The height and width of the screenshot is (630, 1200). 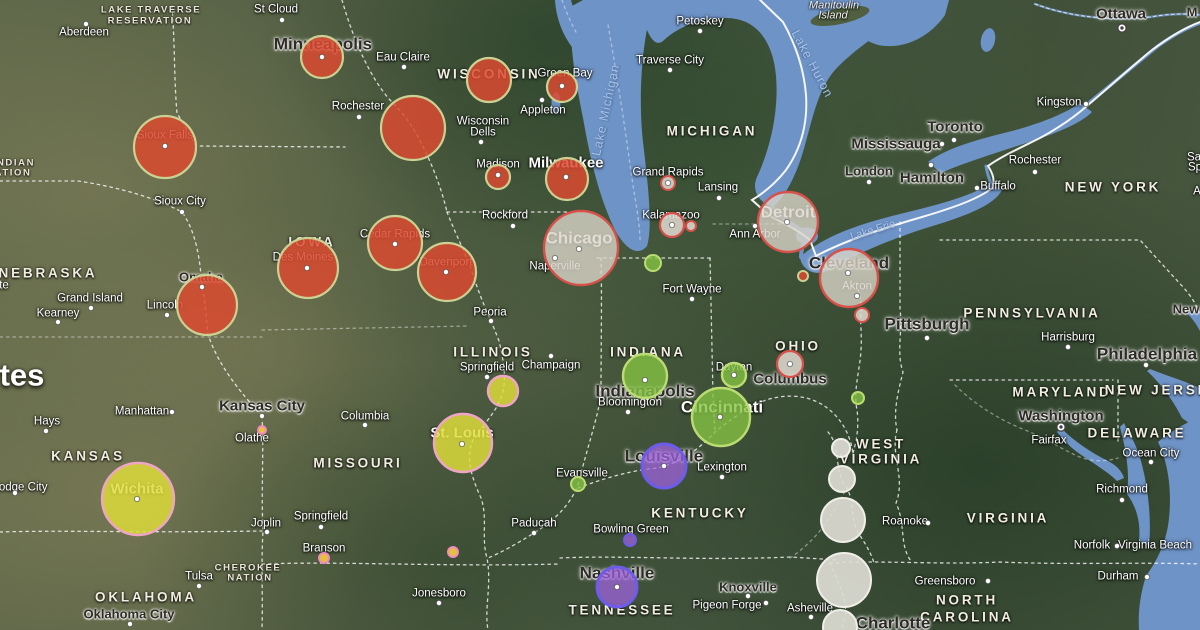 I want to click on bubble-gary, so click(x=653, y=263).